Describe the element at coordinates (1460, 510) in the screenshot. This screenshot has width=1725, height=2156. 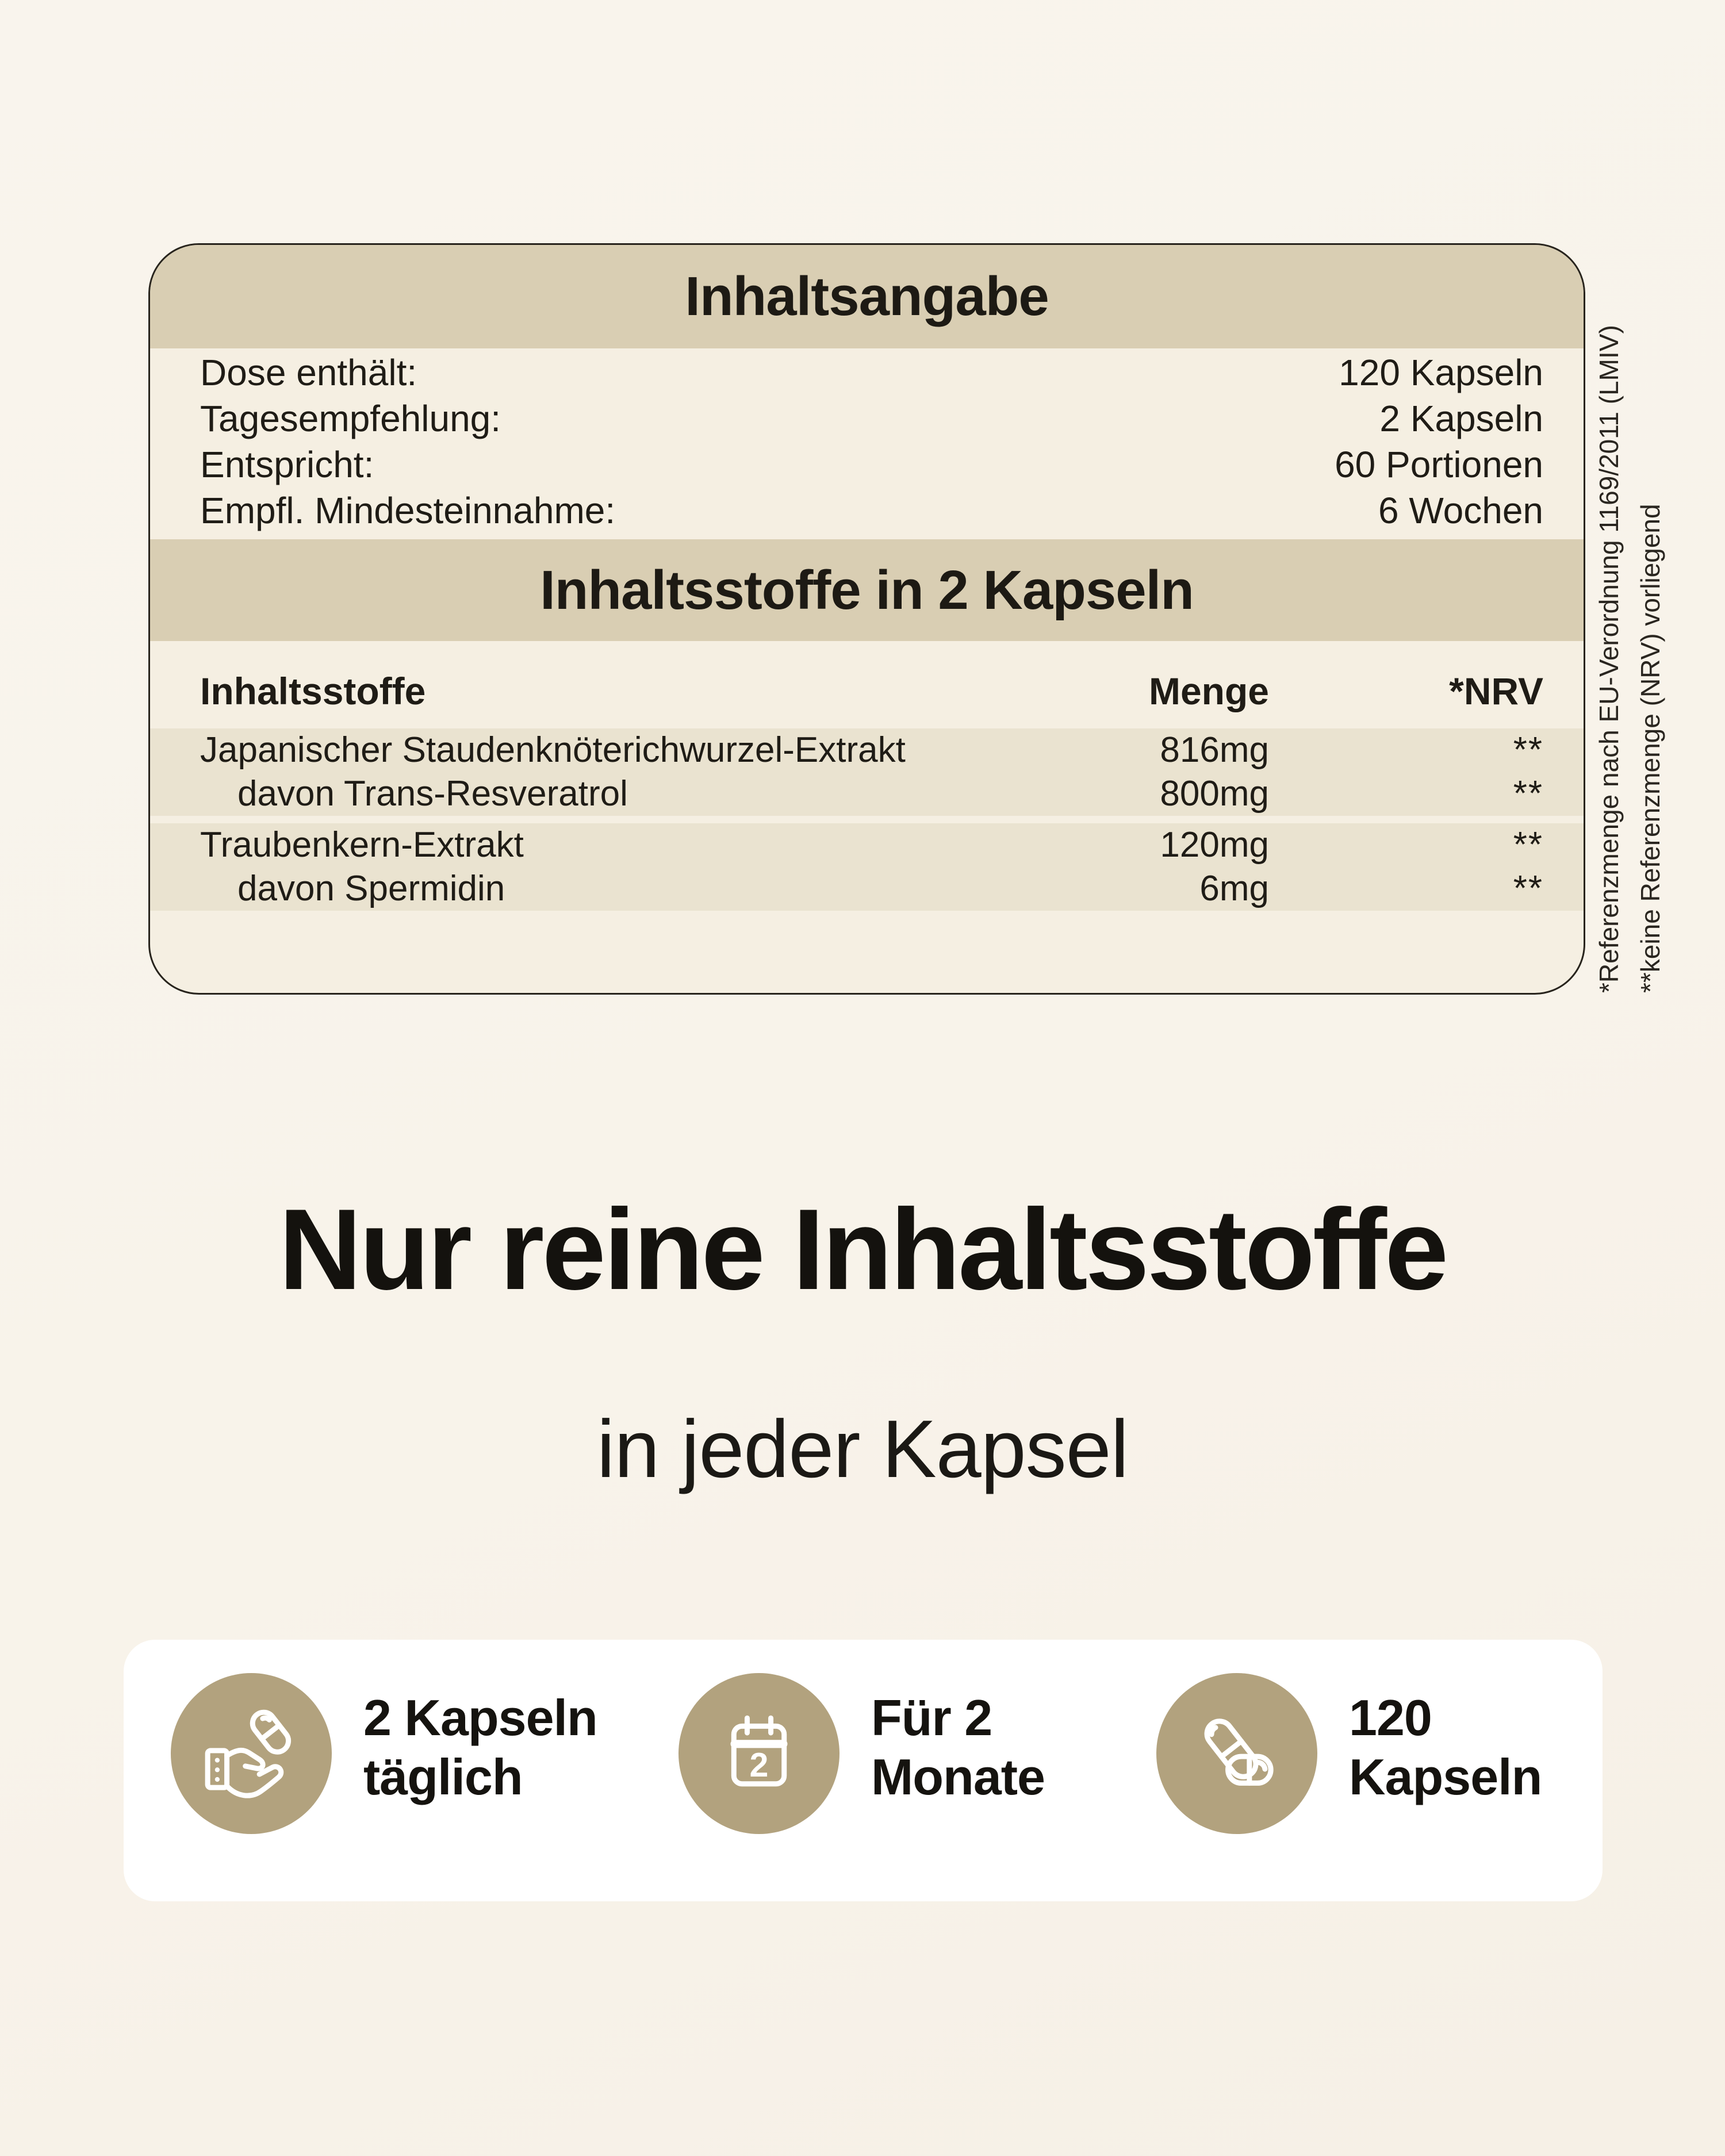
I see `info-value: 6 Wochen` at that location.